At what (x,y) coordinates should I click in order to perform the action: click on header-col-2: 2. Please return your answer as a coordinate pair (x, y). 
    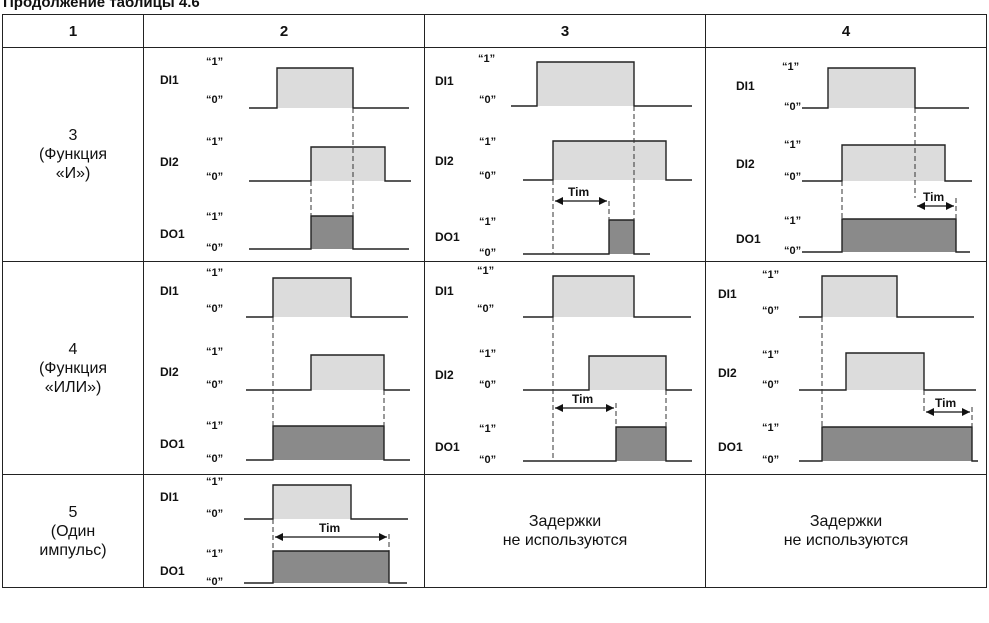
    Looking at the image, I should click on (284, 31).